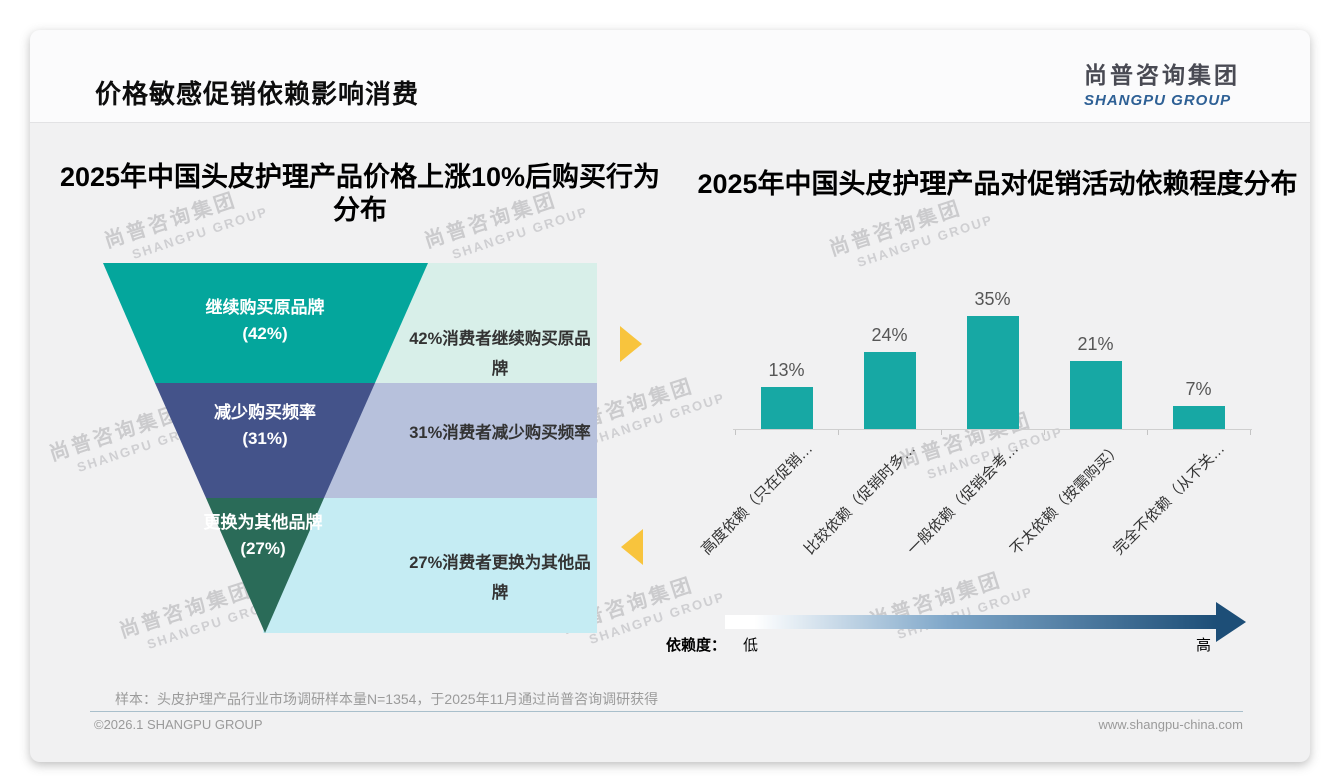 Image resolution: width=1340 pixels, height=780 pixels. Describe the element at coordinates (360, 193) in the screenshot. I see `funnel-chart-title: 2025年中国头皮护理产品价格上涨10%后购买行为分布` at that location.